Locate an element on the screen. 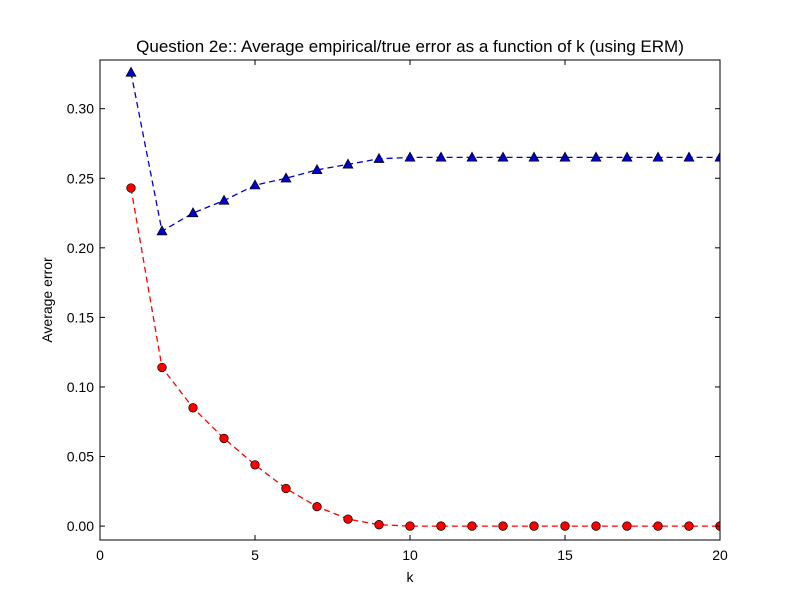 The width and height of the screenshot is (800, 600). y-tick-label-1: 0.00 is located at coordinates (80, 526).